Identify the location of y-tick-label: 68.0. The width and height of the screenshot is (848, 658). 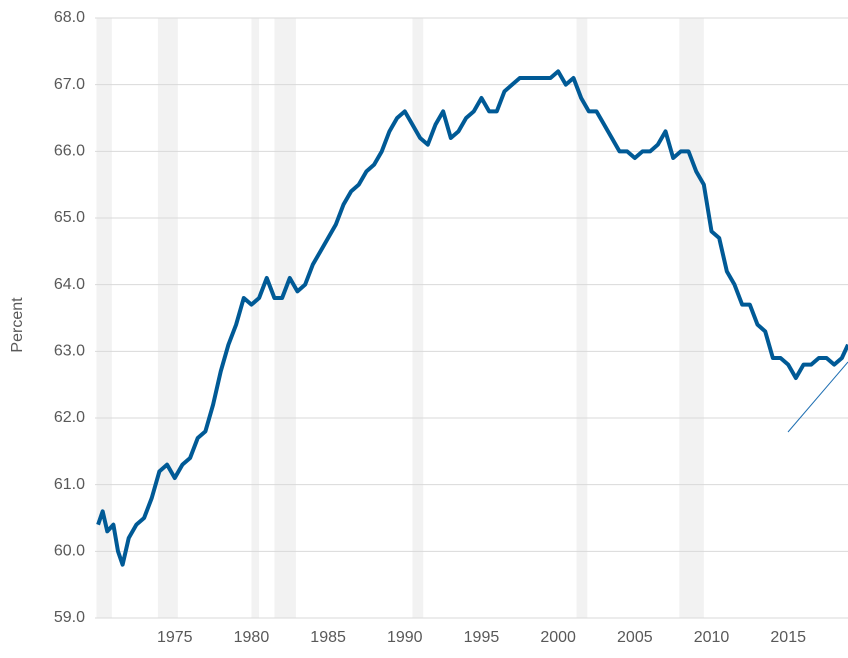
(69, 17).